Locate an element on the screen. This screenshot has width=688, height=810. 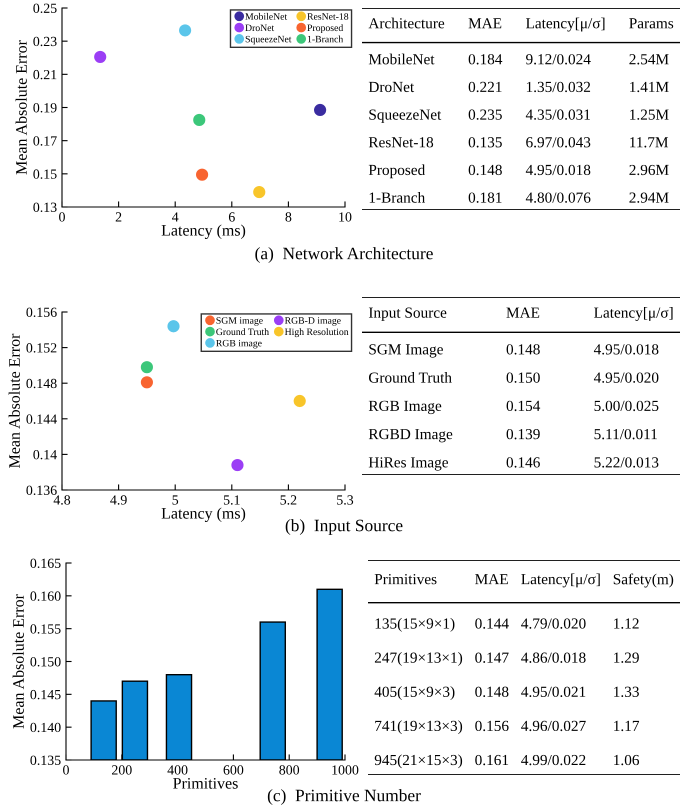
legend-label: MobileNet is located at coordinates (266, 16).